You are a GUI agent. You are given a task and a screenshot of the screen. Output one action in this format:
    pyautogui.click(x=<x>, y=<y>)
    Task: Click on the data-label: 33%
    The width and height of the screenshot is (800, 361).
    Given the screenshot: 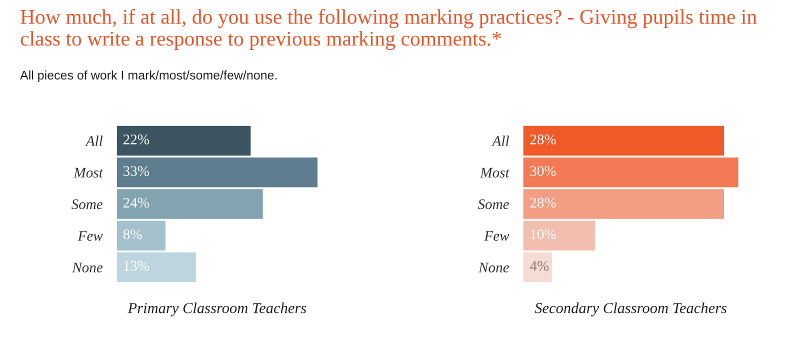 What is the action you would take?
    pyautogui.click(x=137, y=171)
    